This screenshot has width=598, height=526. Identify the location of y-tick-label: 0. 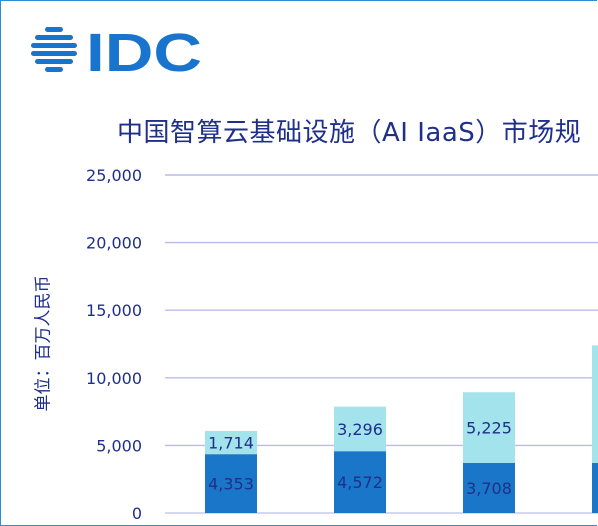
(137, 513).